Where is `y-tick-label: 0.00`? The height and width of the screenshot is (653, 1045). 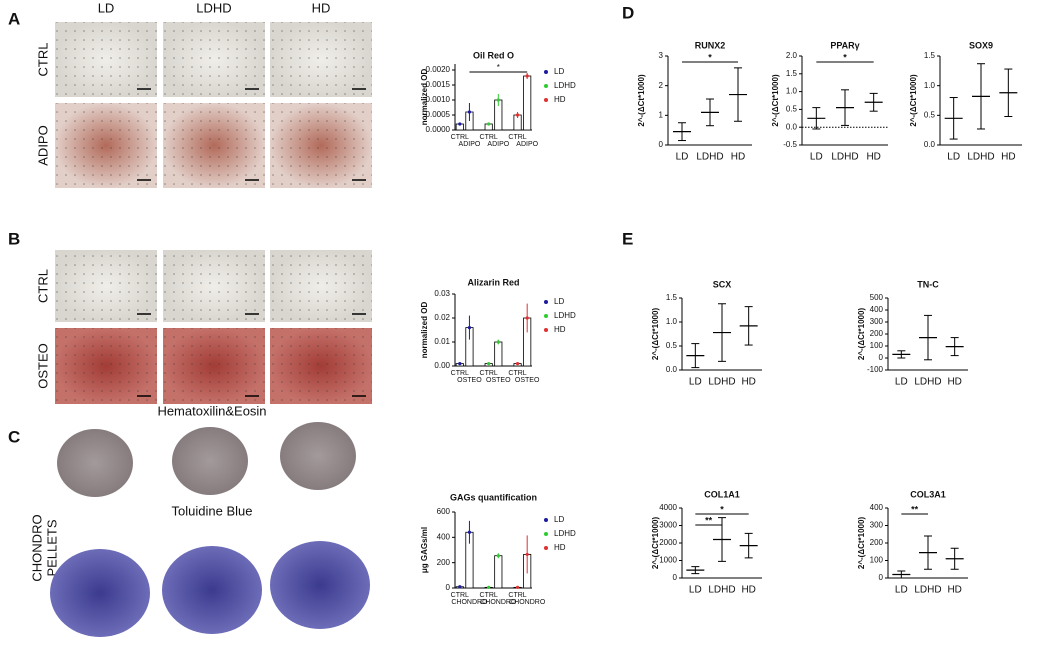 y-tick-label: 0.00 is located at coordinates (442, 365).